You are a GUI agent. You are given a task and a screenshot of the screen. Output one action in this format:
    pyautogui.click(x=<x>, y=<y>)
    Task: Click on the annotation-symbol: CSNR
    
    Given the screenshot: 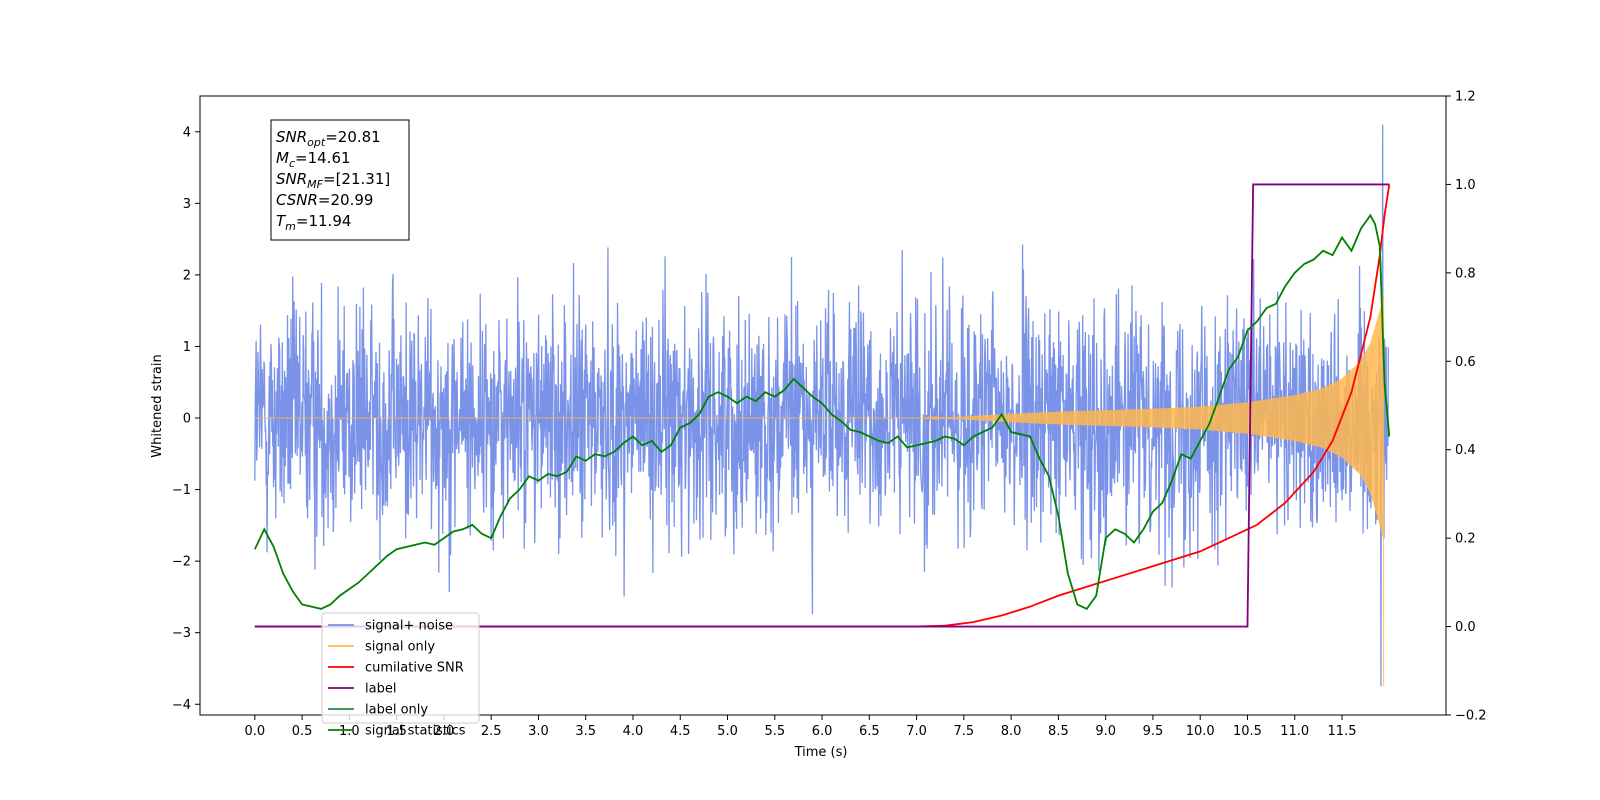 What is the action you would take?
    pyautogui.click(x=297, y=200)
    